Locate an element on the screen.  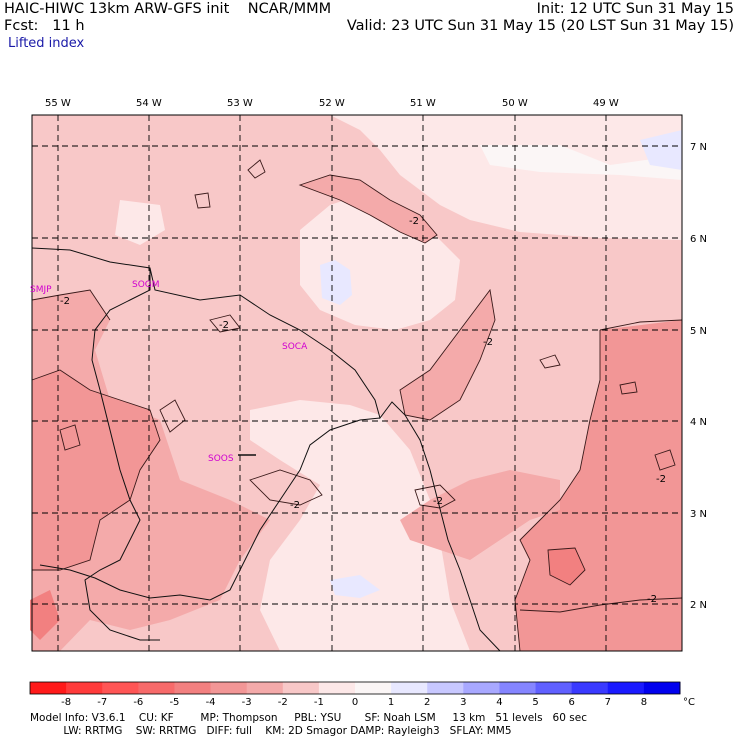
station-label: SOCA is located at coordinates (295, 347).